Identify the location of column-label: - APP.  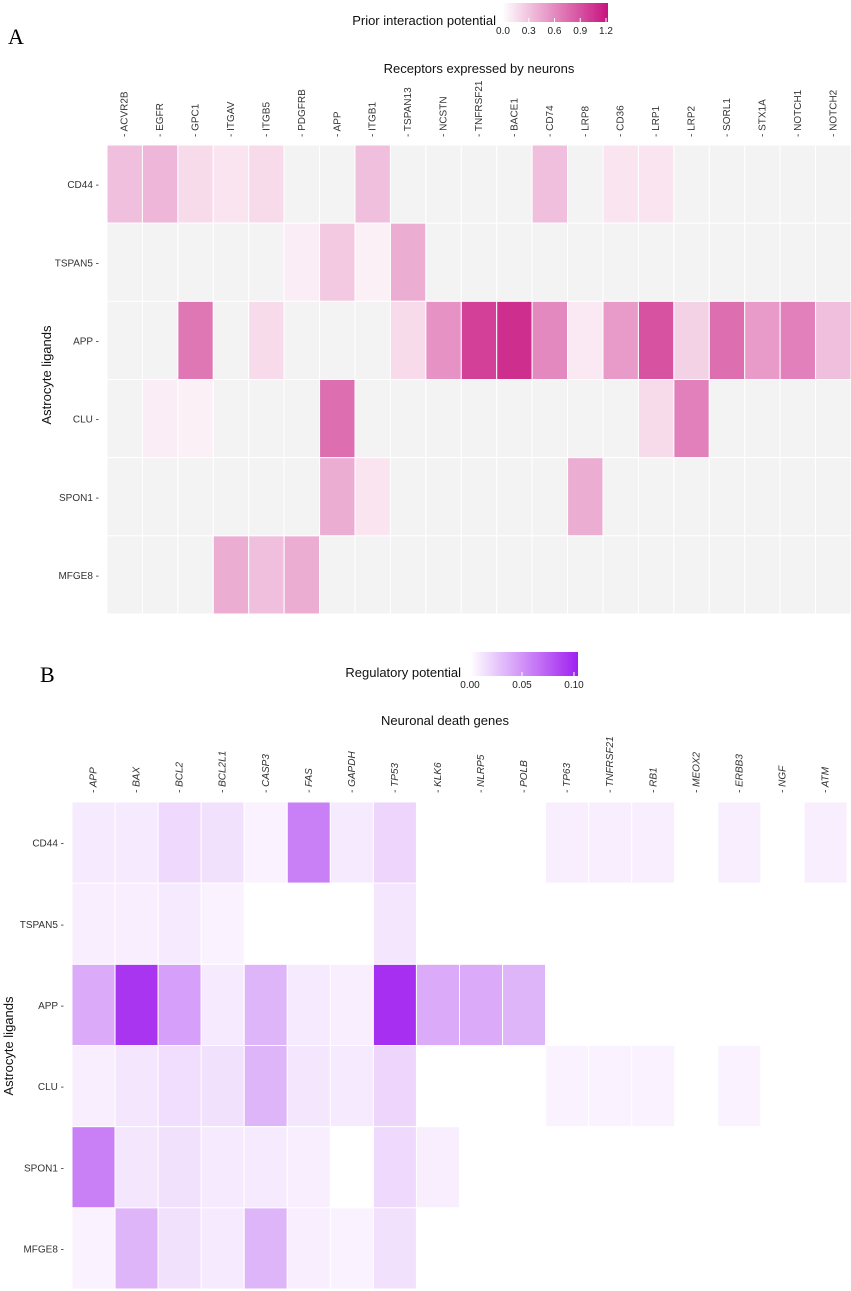
(94, 780).